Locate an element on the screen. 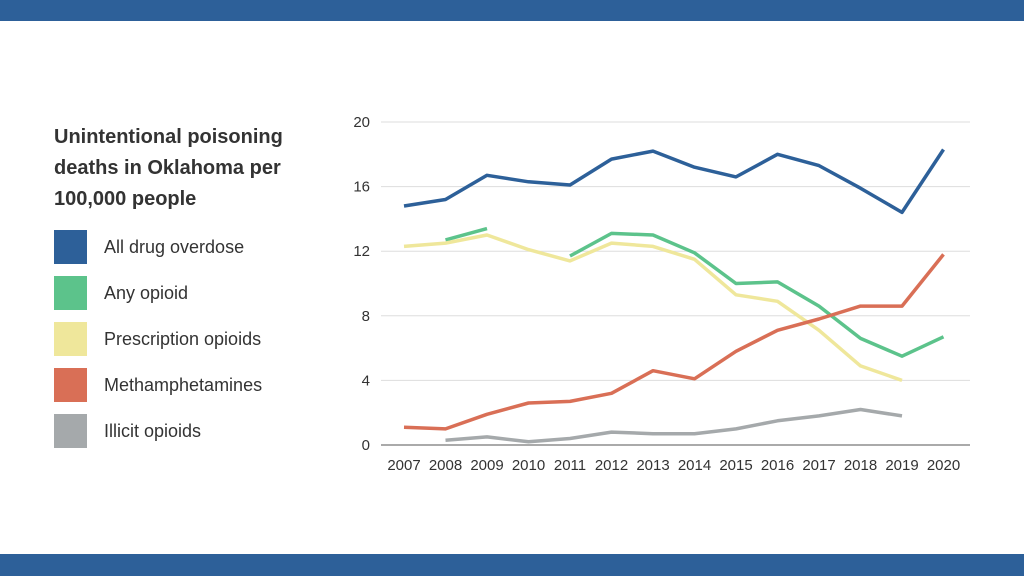 This screenshot has height=576, width=1024. x-tick-label: 2019 is located at coordinates (901, 465).